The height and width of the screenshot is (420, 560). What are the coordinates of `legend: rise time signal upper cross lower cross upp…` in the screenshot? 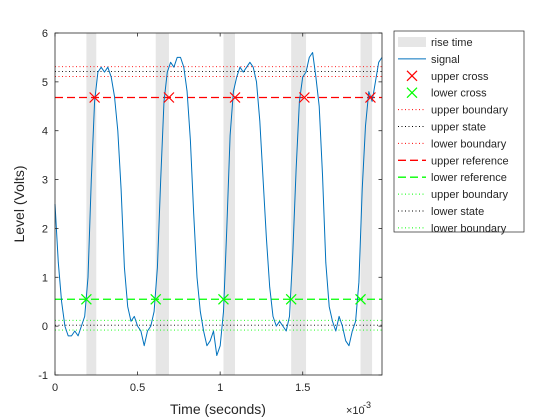 It's located at (459, 132).